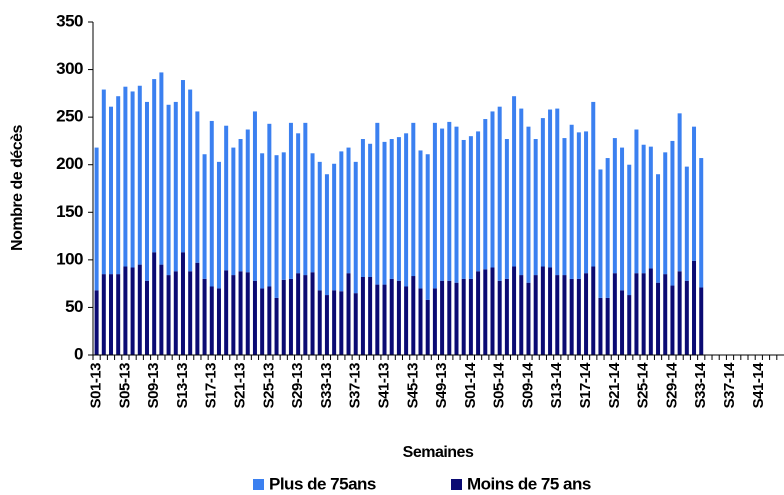 This screenshot has height=495, width=784. What do you see at coordinates (69, 258) in the screenshot?
I see `y-tick-label: 100` at bounding box center [69, 258].